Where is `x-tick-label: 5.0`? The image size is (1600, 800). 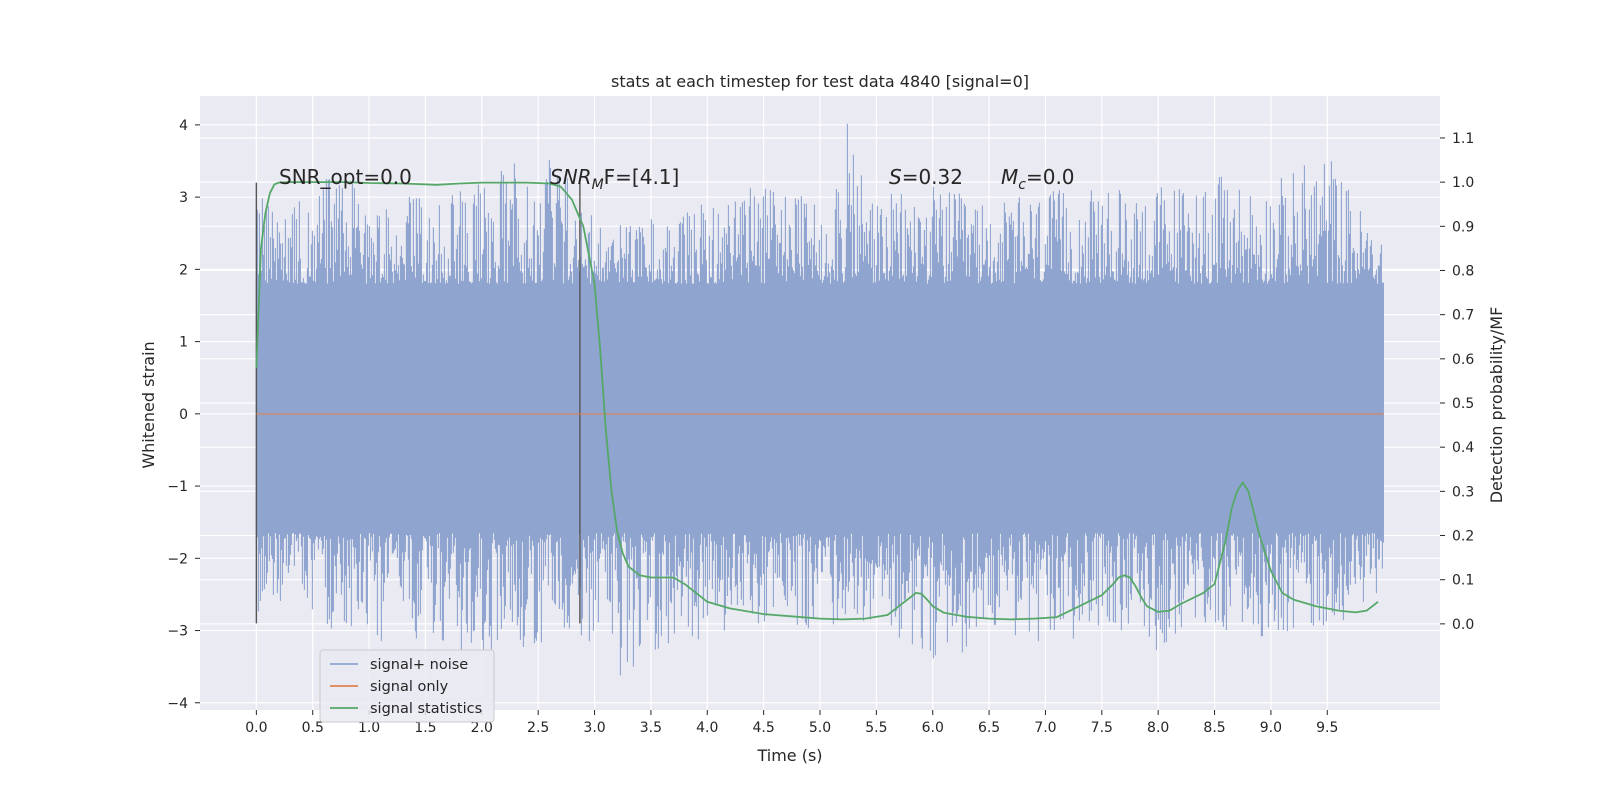
x-tick-label: 5.0 is located at coordinates (820, 728).